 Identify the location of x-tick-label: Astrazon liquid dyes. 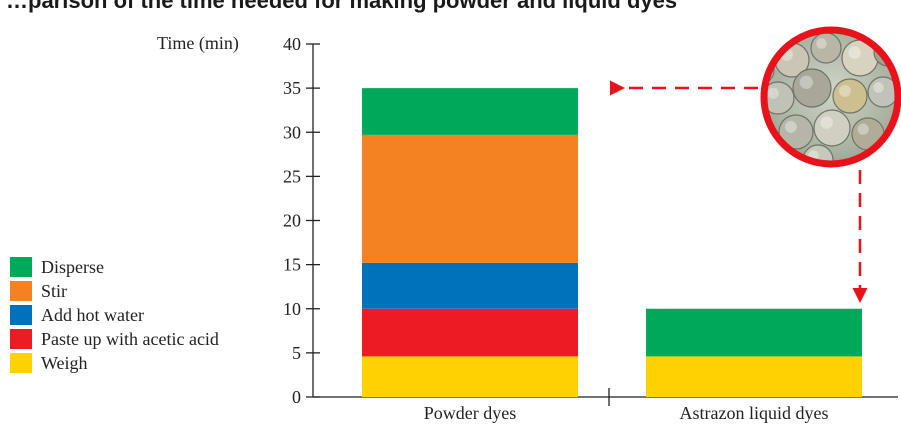
(754, 413).